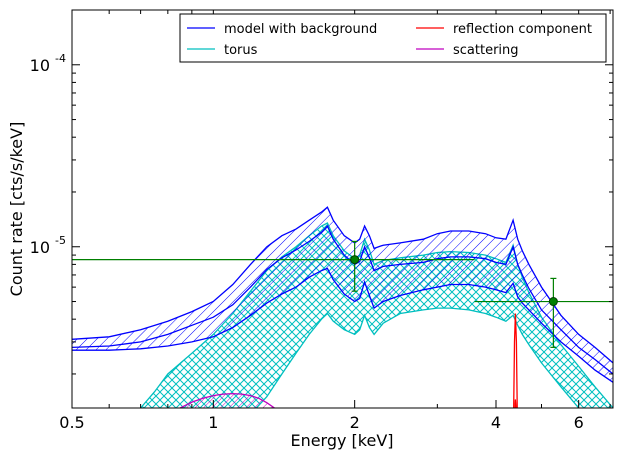  I want to click on series-upper-scattering, so click(227, 400).